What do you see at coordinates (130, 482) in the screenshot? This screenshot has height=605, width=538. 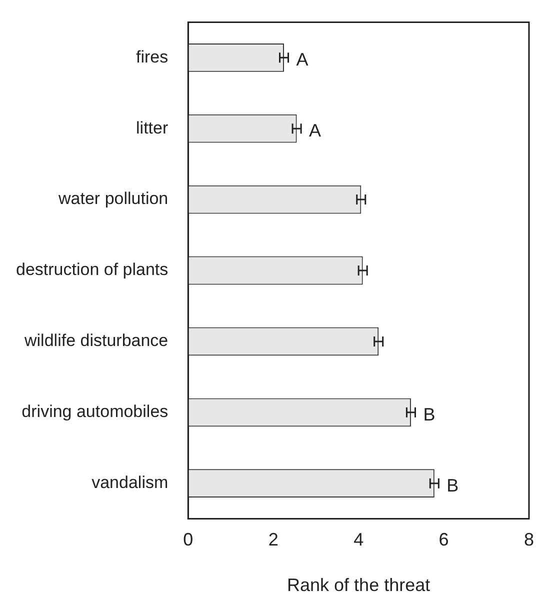 I see `y-tick-label: vandalism` at bounding box center [130, 482].